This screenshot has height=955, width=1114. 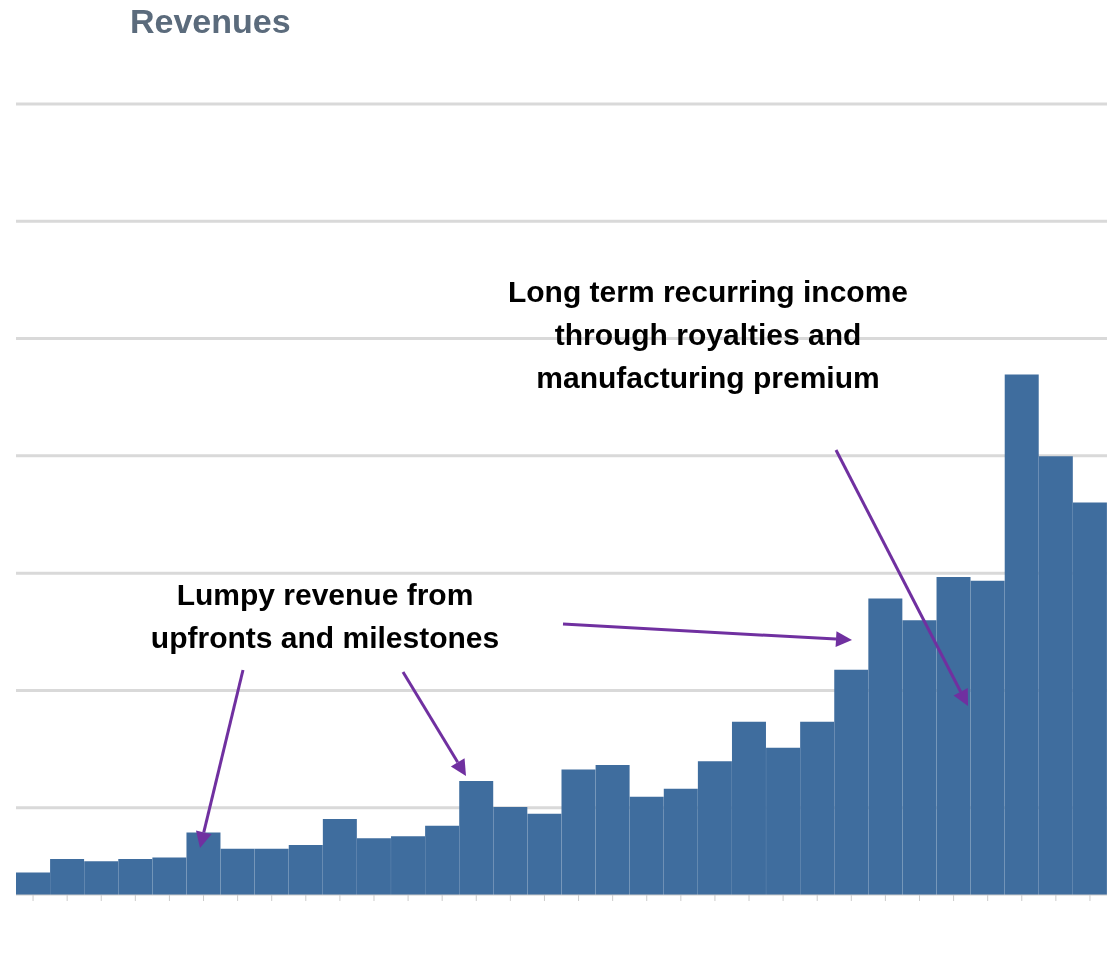 I want to click on annotation: Lumpy revenue from upfronts and milestones, so click(x=325, y=616).